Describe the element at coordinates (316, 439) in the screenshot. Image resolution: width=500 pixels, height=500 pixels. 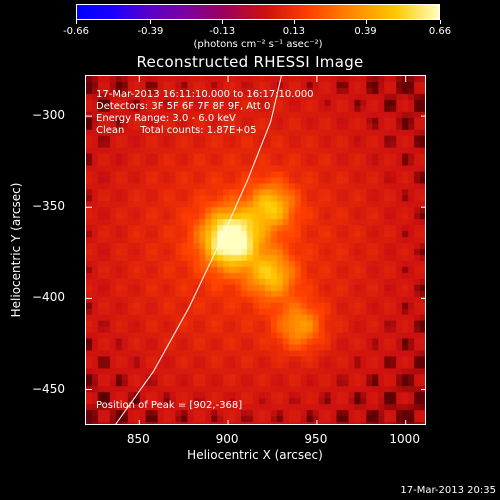
I see `x-tick-label: 950` at that location.